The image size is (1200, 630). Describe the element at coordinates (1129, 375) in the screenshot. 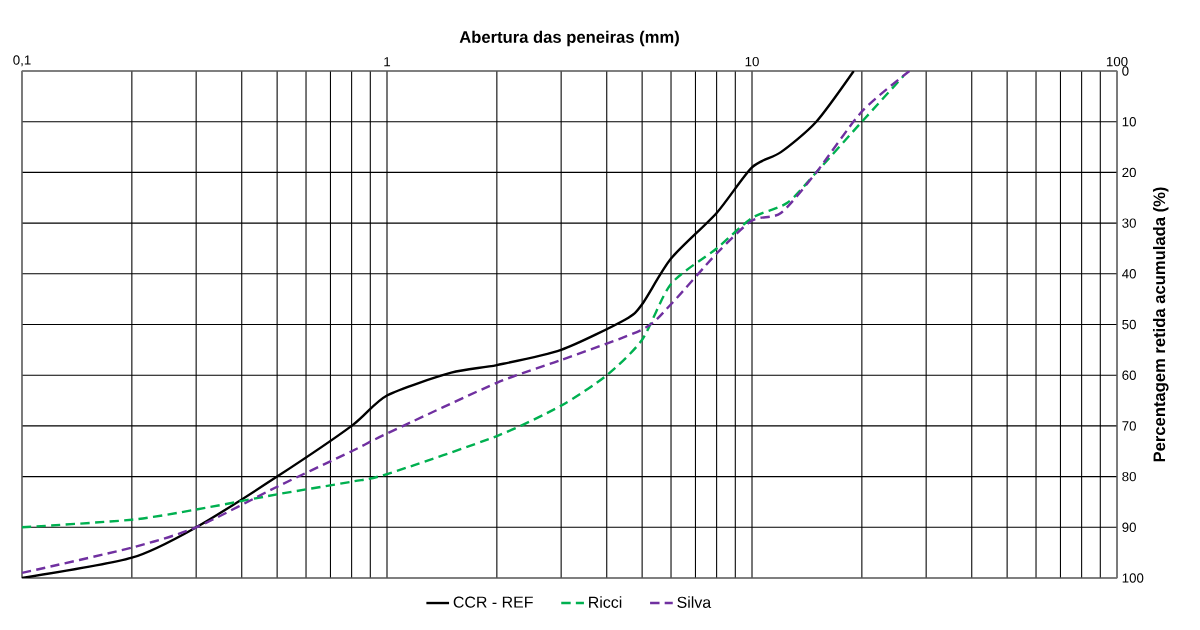

I see `y-tick-label: 60` at that location.